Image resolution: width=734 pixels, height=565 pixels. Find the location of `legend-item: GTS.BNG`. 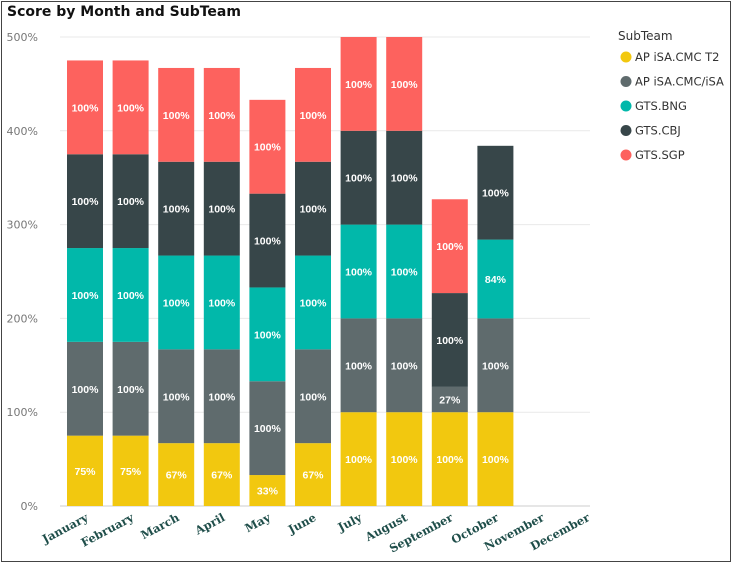

legend-item: GTS.BNG is located at coordinates (653, 106).